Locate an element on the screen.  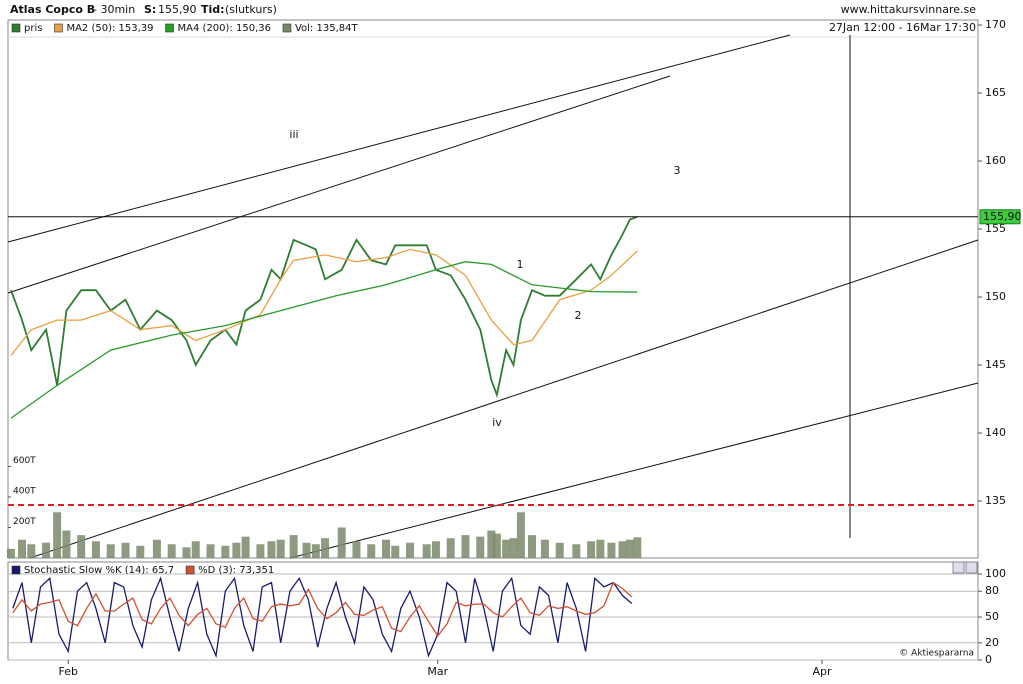
y-tick-label: 160 is located at coordinates (995, 160).